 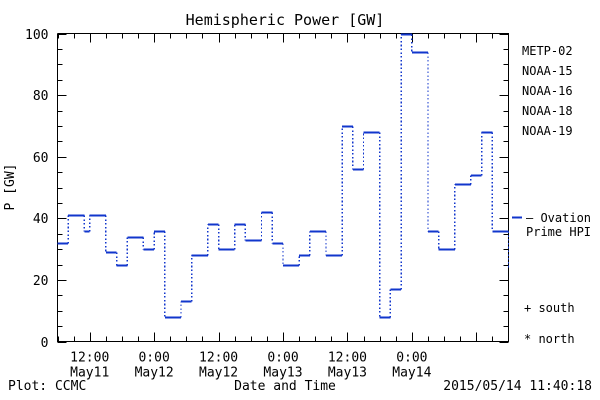 What do you see at coordinates (45, 343) in the screenshot?
I see `y-tick-label: 0` at bounding box center [45, 343].